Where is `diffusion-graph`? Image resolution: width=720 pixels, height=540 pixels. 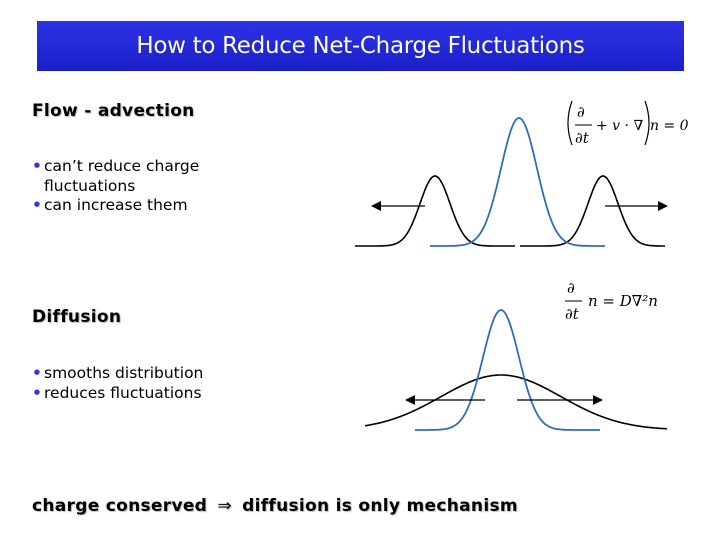
diffusion-graph is located at coordinates (516, 370).